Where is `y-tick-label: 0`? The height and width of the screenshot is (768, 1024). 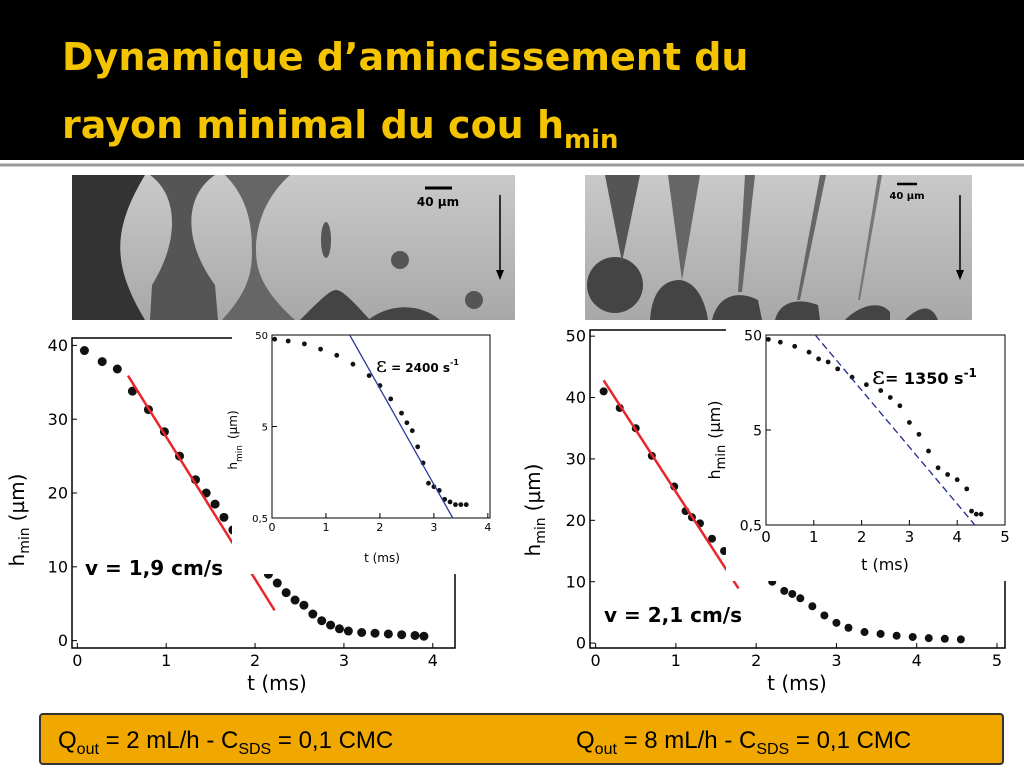
y-tick-label: 0 is located at coordinates (581, 643).